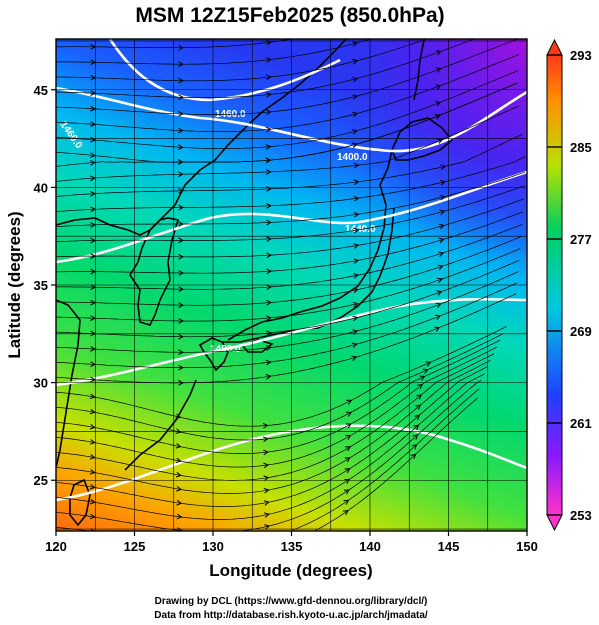  Describe the element at coordinates (527, 546) in the screenshot. I see `lon-tick-label: 150` at that location.